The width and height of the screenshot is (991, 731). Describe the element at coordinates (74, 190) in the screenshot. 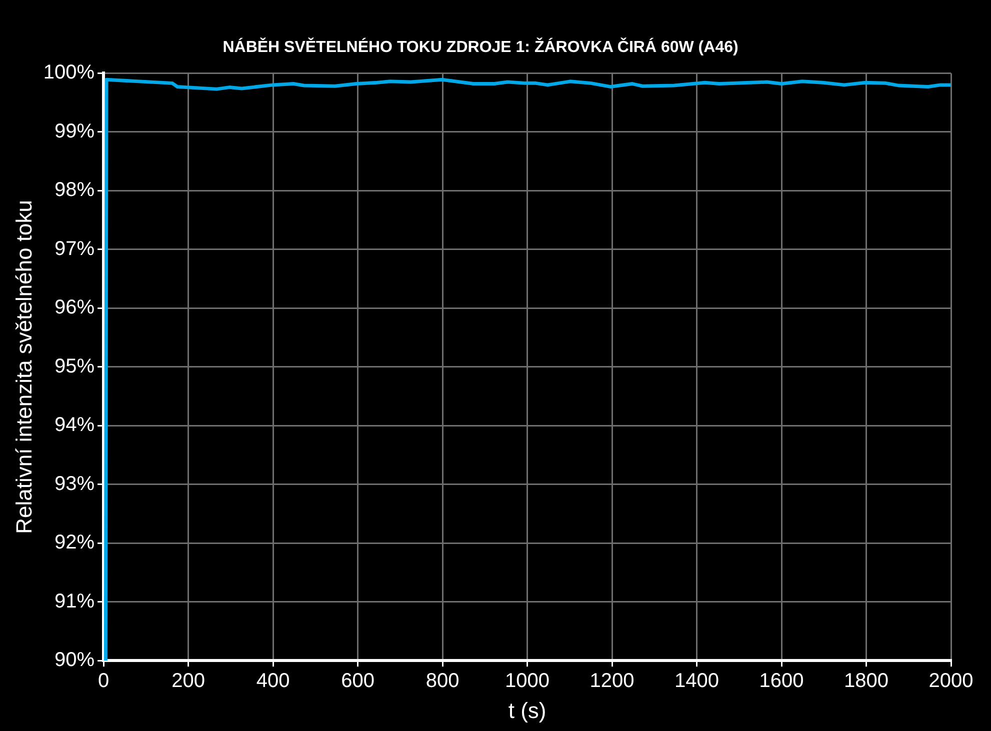

I see `y-tick-label: 98%` at that location.